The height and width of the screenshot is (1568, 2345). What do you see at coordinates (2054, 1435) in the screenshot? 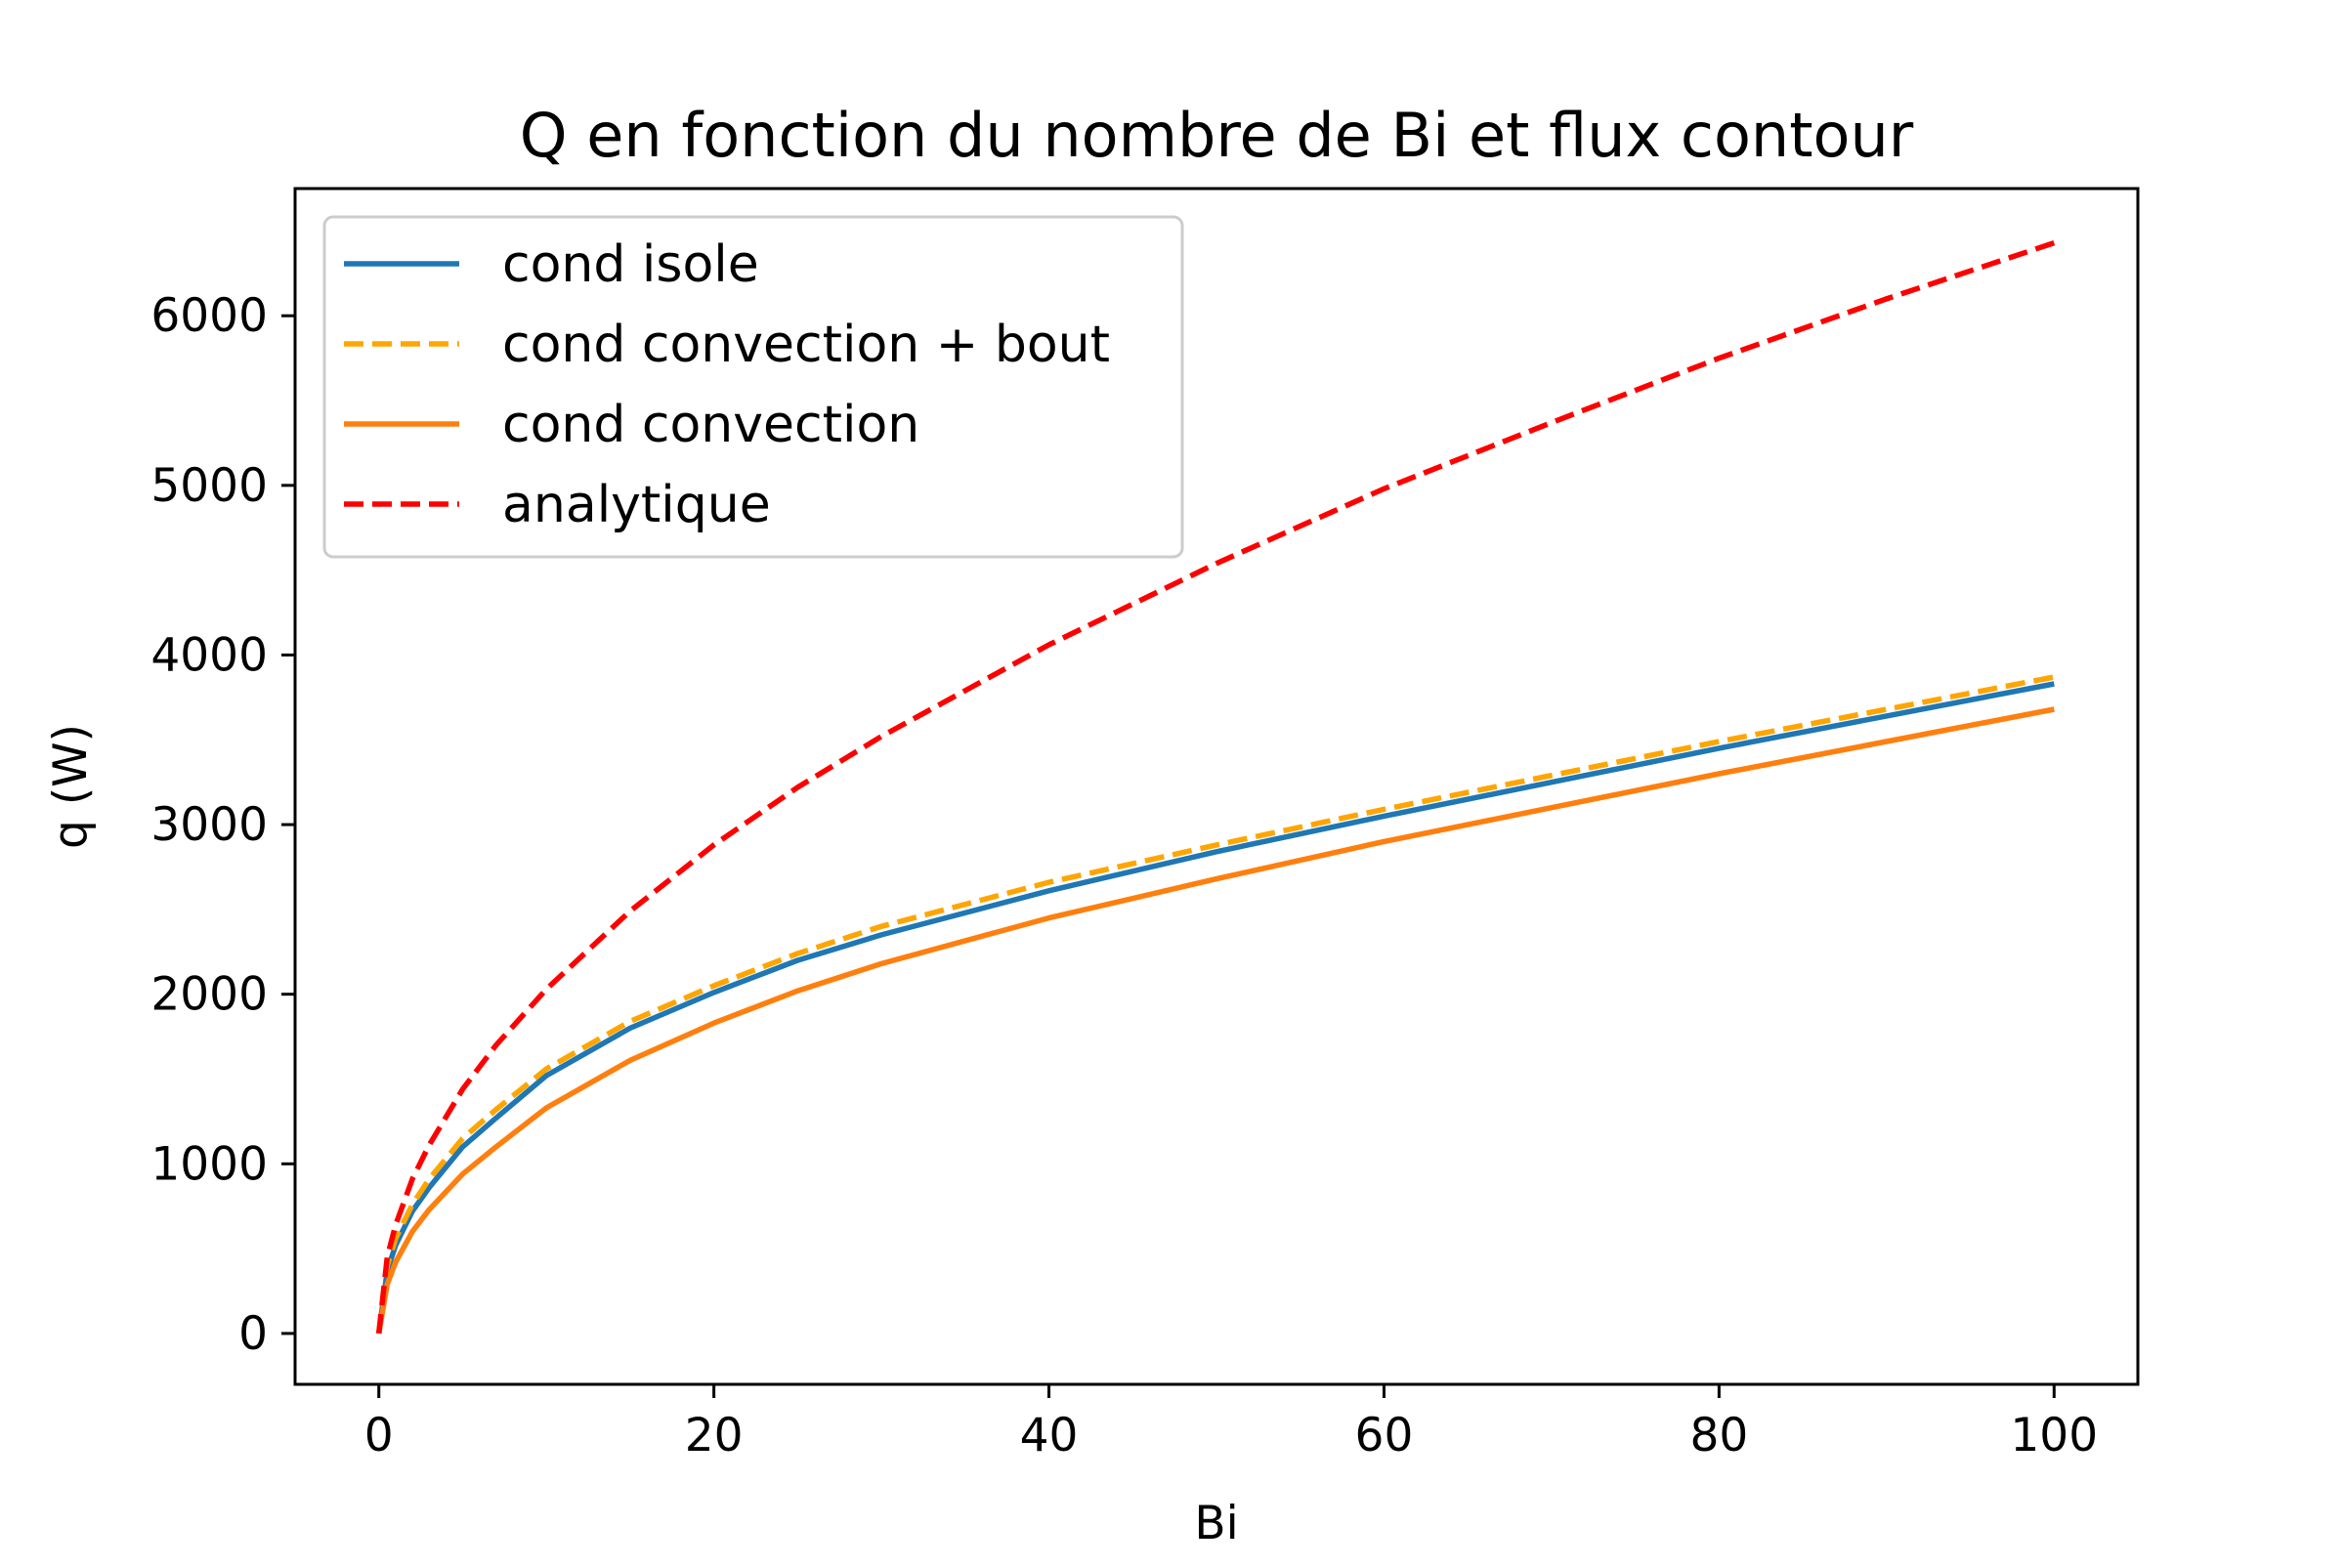
I see `x-tick-label: 100` at bounding box center [2054, 1435].